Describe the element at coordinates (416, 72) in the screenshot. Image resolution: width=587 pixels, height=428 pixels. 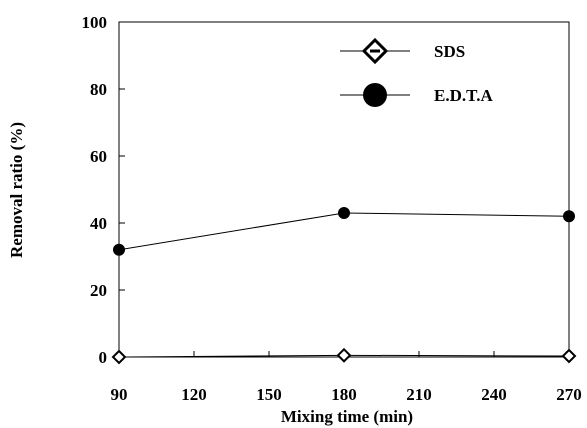
I see `legend: SDS E.D.T.A` at that location.